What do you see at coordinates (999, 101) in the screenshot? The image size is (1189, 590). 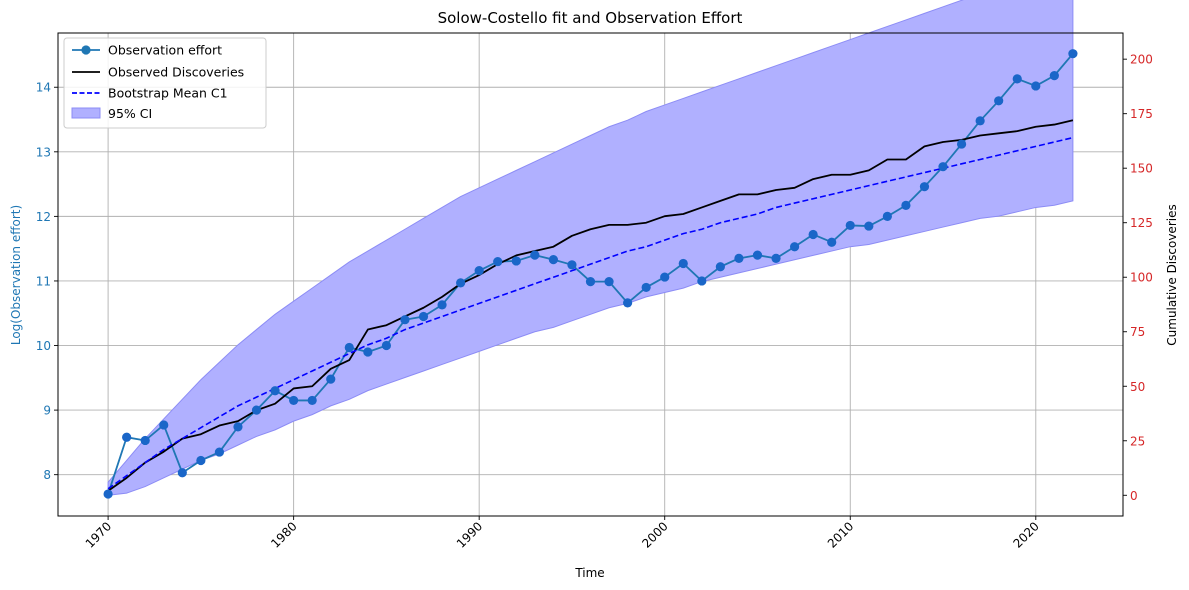 I see `effort-point-2018` at bounding box center [999, 101].